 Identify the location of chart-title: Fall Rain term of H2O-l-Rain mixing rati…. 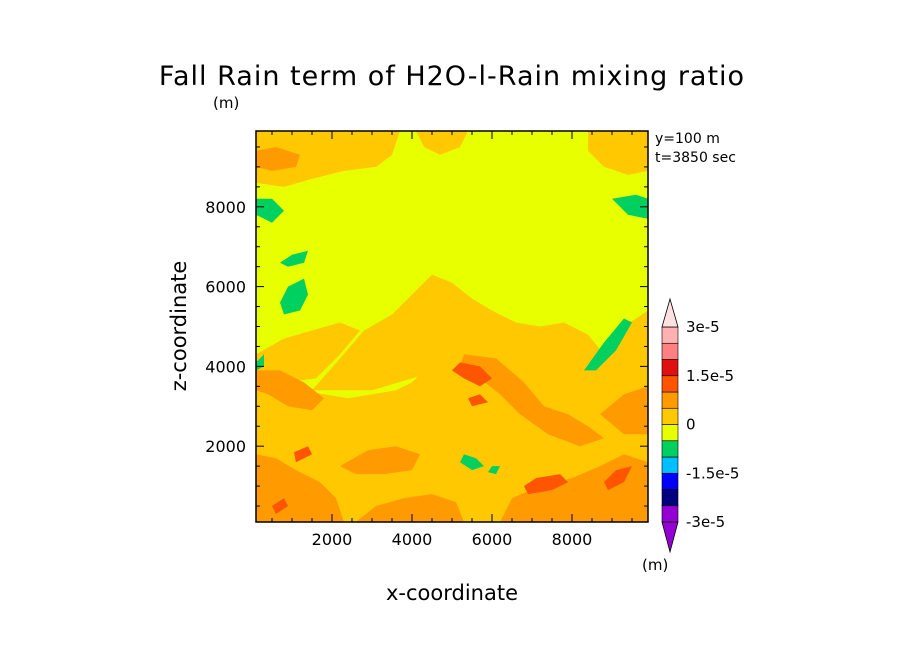
(452, 76).